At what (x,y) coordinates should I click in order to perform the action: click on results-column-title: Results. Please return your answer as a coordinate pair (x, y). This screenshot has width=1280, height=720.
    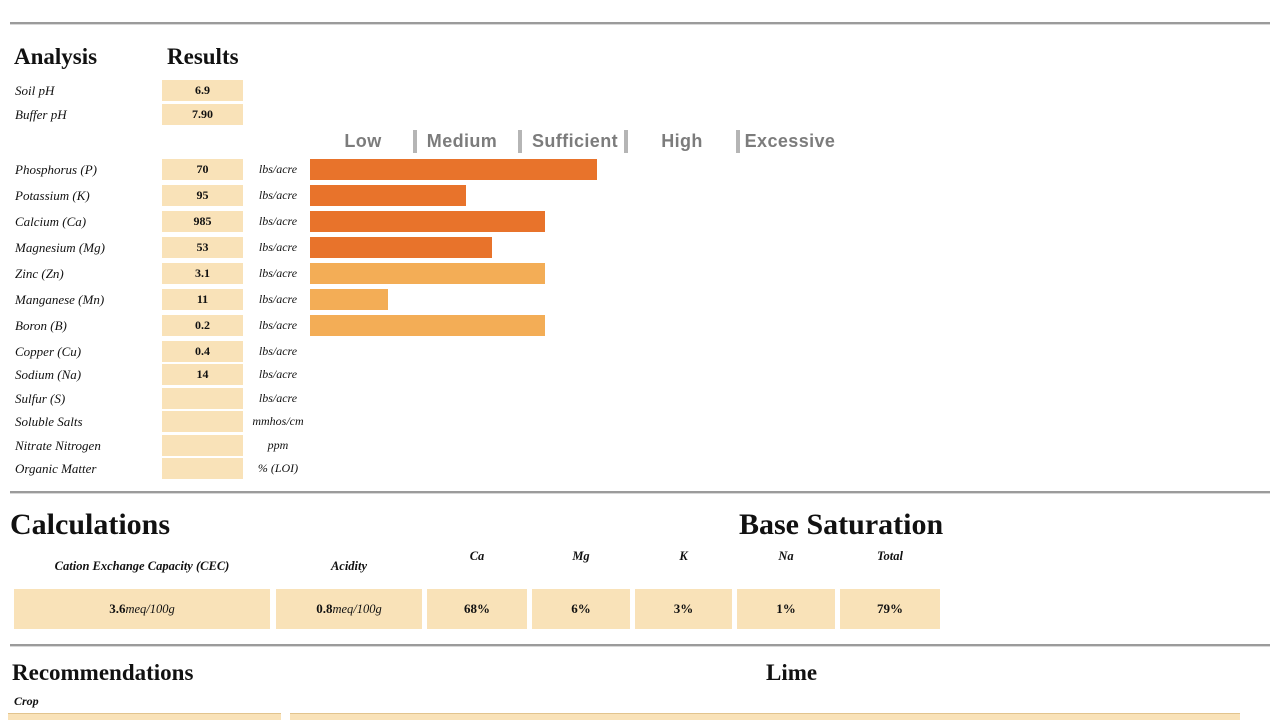
    Looking at the image, I should click on (203, 56).